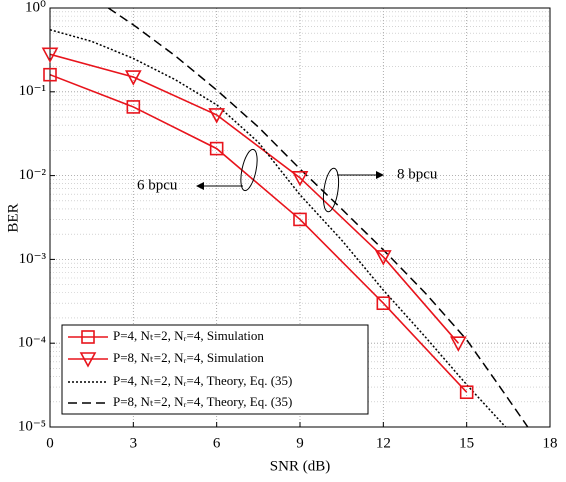 This screenshot has width=566, height=482. Describe the element at coordinates (217, 443) in the screenshot. I see `x-tick-label: 6` at that location.